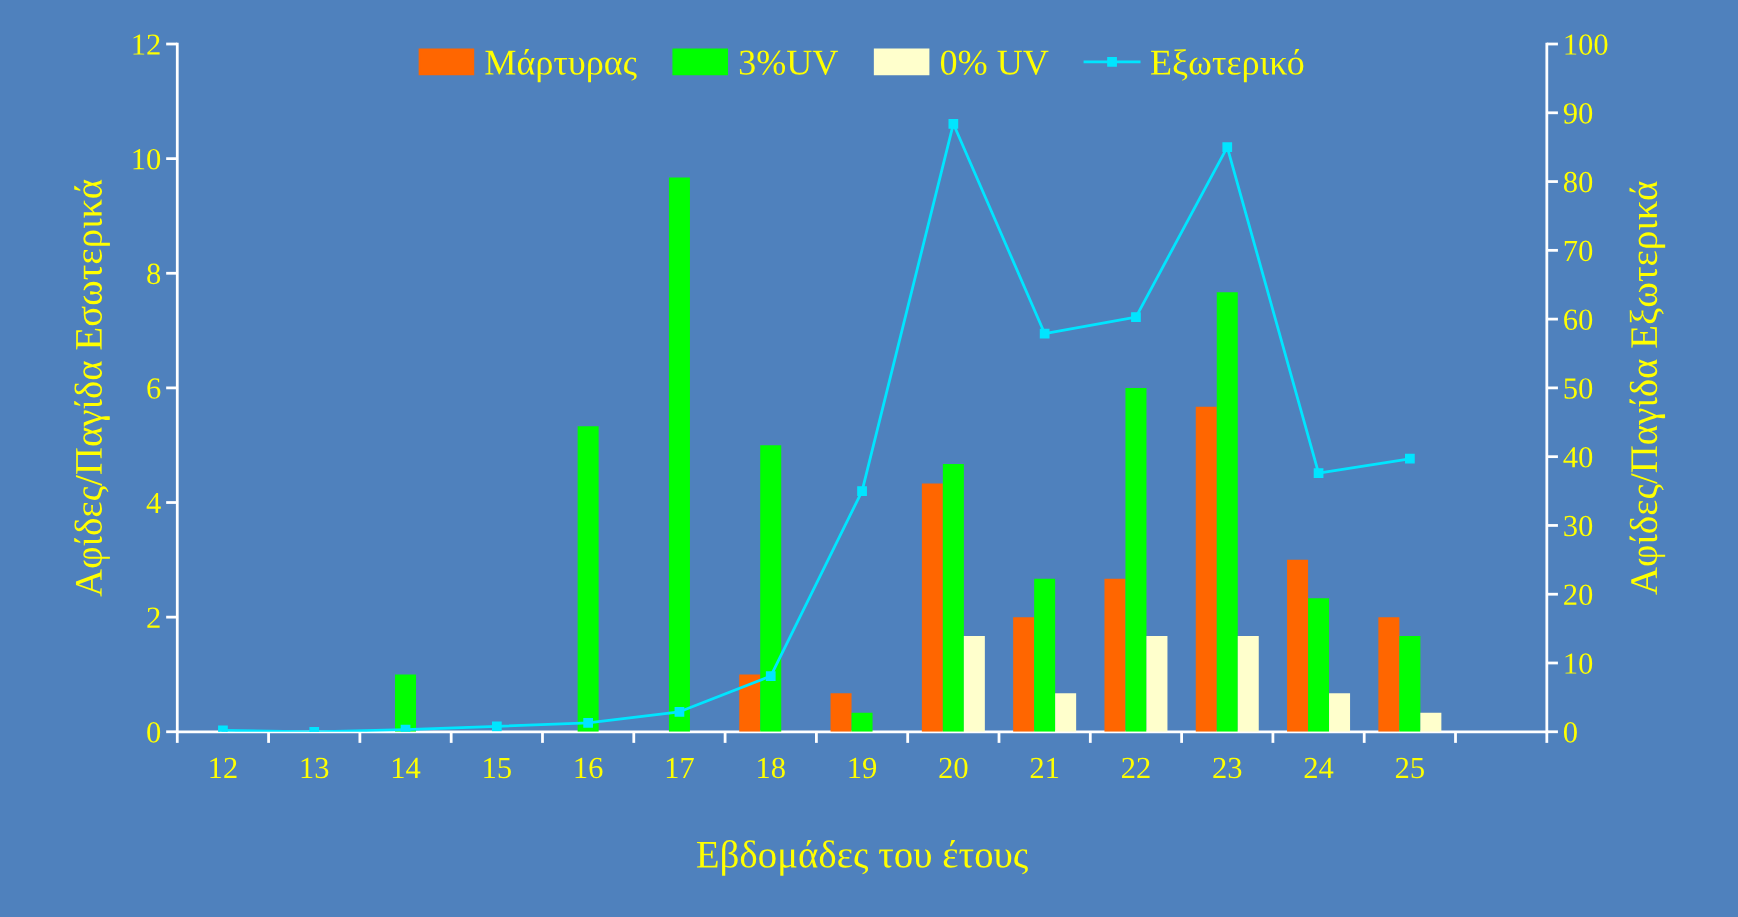 This screenshot has width=1738, height=917. What do you see at coordinates (92, 388) in the screenshot?
I see `y-axis-title: Αφίδες/Παγίδα Εσωτερικά` at bounding box center [92, 388].